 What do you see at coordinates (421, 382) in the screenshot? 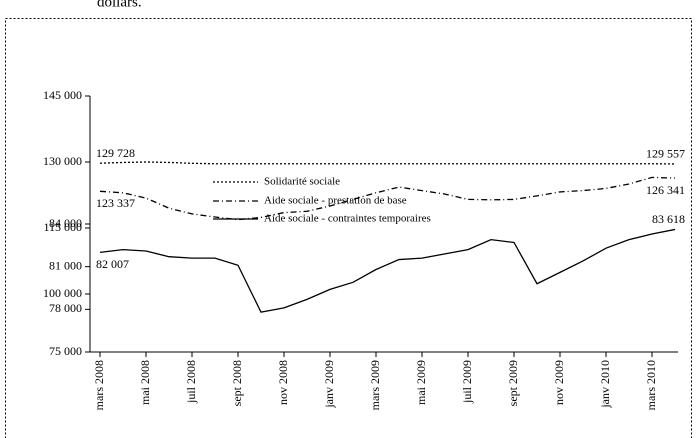
I see `x-tick-label: mai 2009` at bounding box center [421, 382].